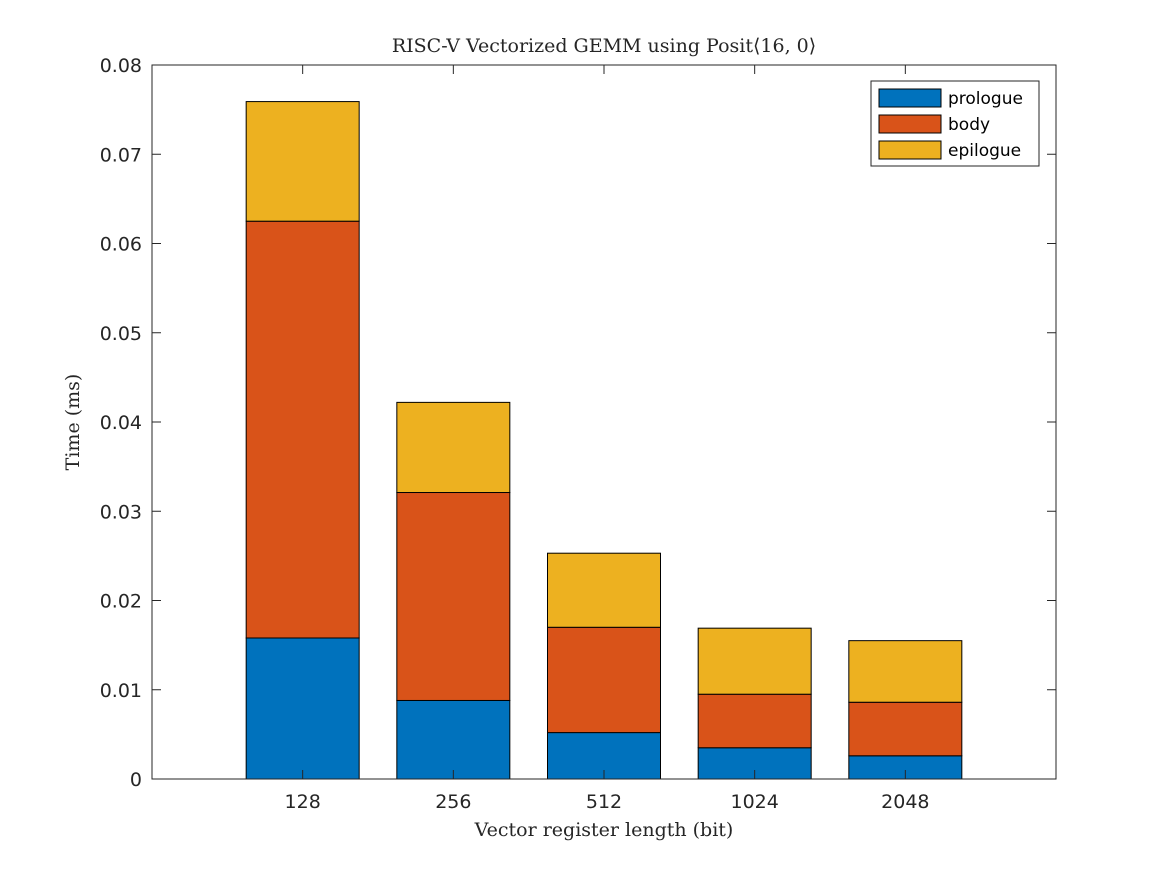  Describe the element at coordinates (969, 125) in the screenshot. I see `legend-label-body: body` at that location.